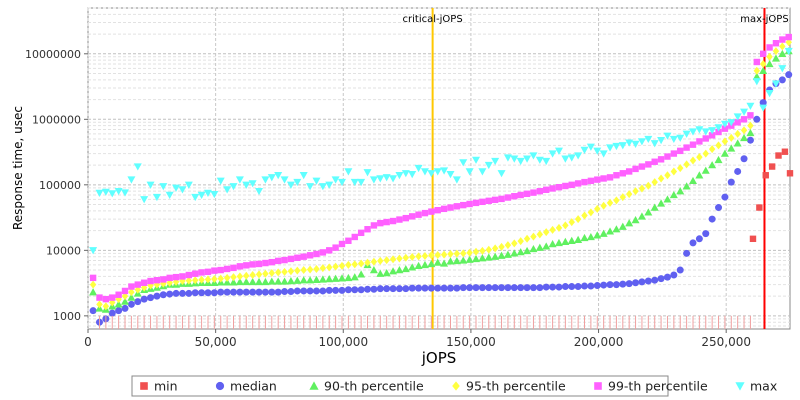 Image resolution: width=800 pixels, height=400 pixels. Describe the element at coordinates (166, 386) in the screenshot. I see `legend-label-min: min` at that location.